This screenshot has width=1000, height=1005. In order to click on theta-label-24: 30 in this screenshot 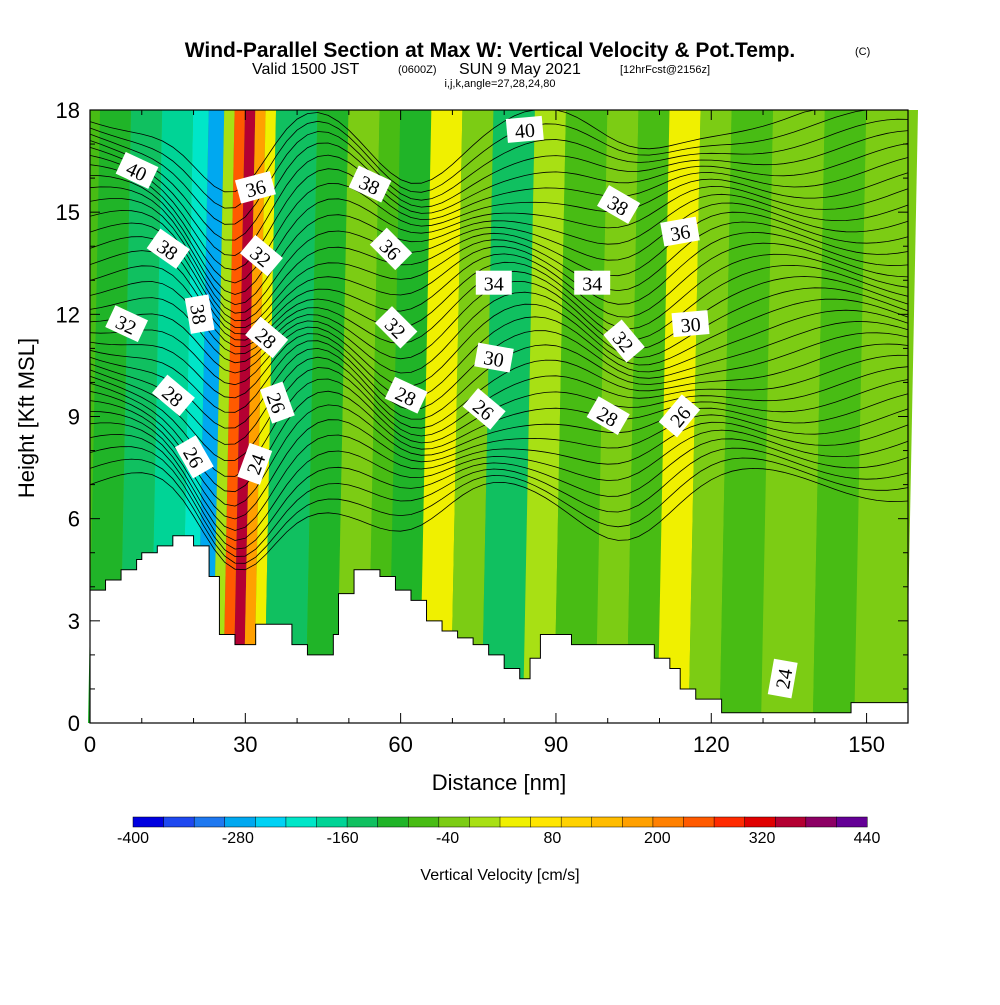, I will do `click(690, 324)`.